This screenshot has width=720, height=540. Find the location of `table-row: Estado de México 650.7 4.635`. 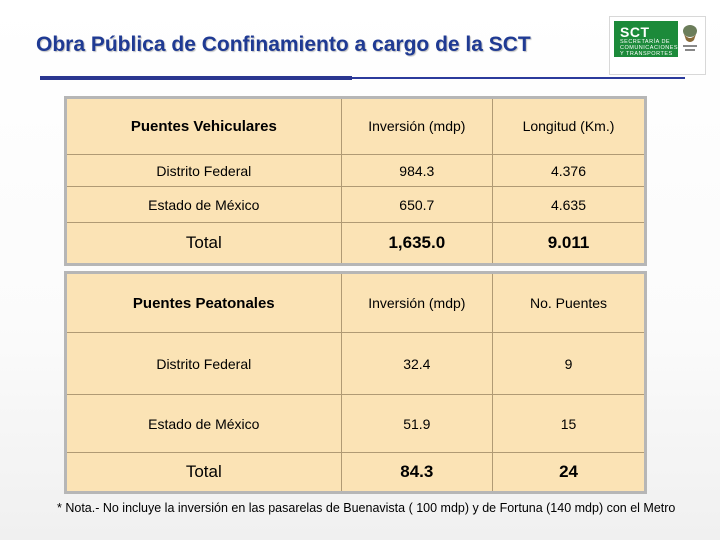

table-row: Estado de México 650.7 4.635 is located at coordinates (356, 204).